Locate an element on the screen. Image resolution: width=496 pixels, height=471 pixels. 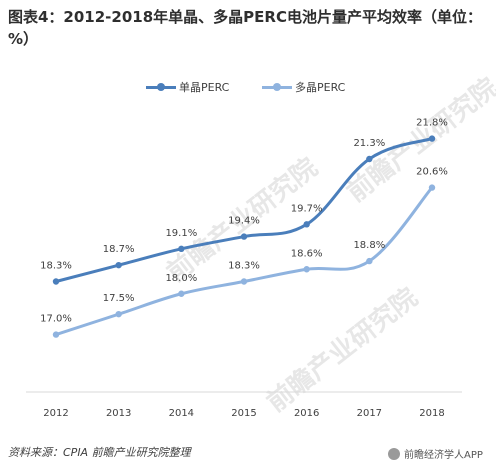
data-label: 21.3% is located at coordinates (369, 143).